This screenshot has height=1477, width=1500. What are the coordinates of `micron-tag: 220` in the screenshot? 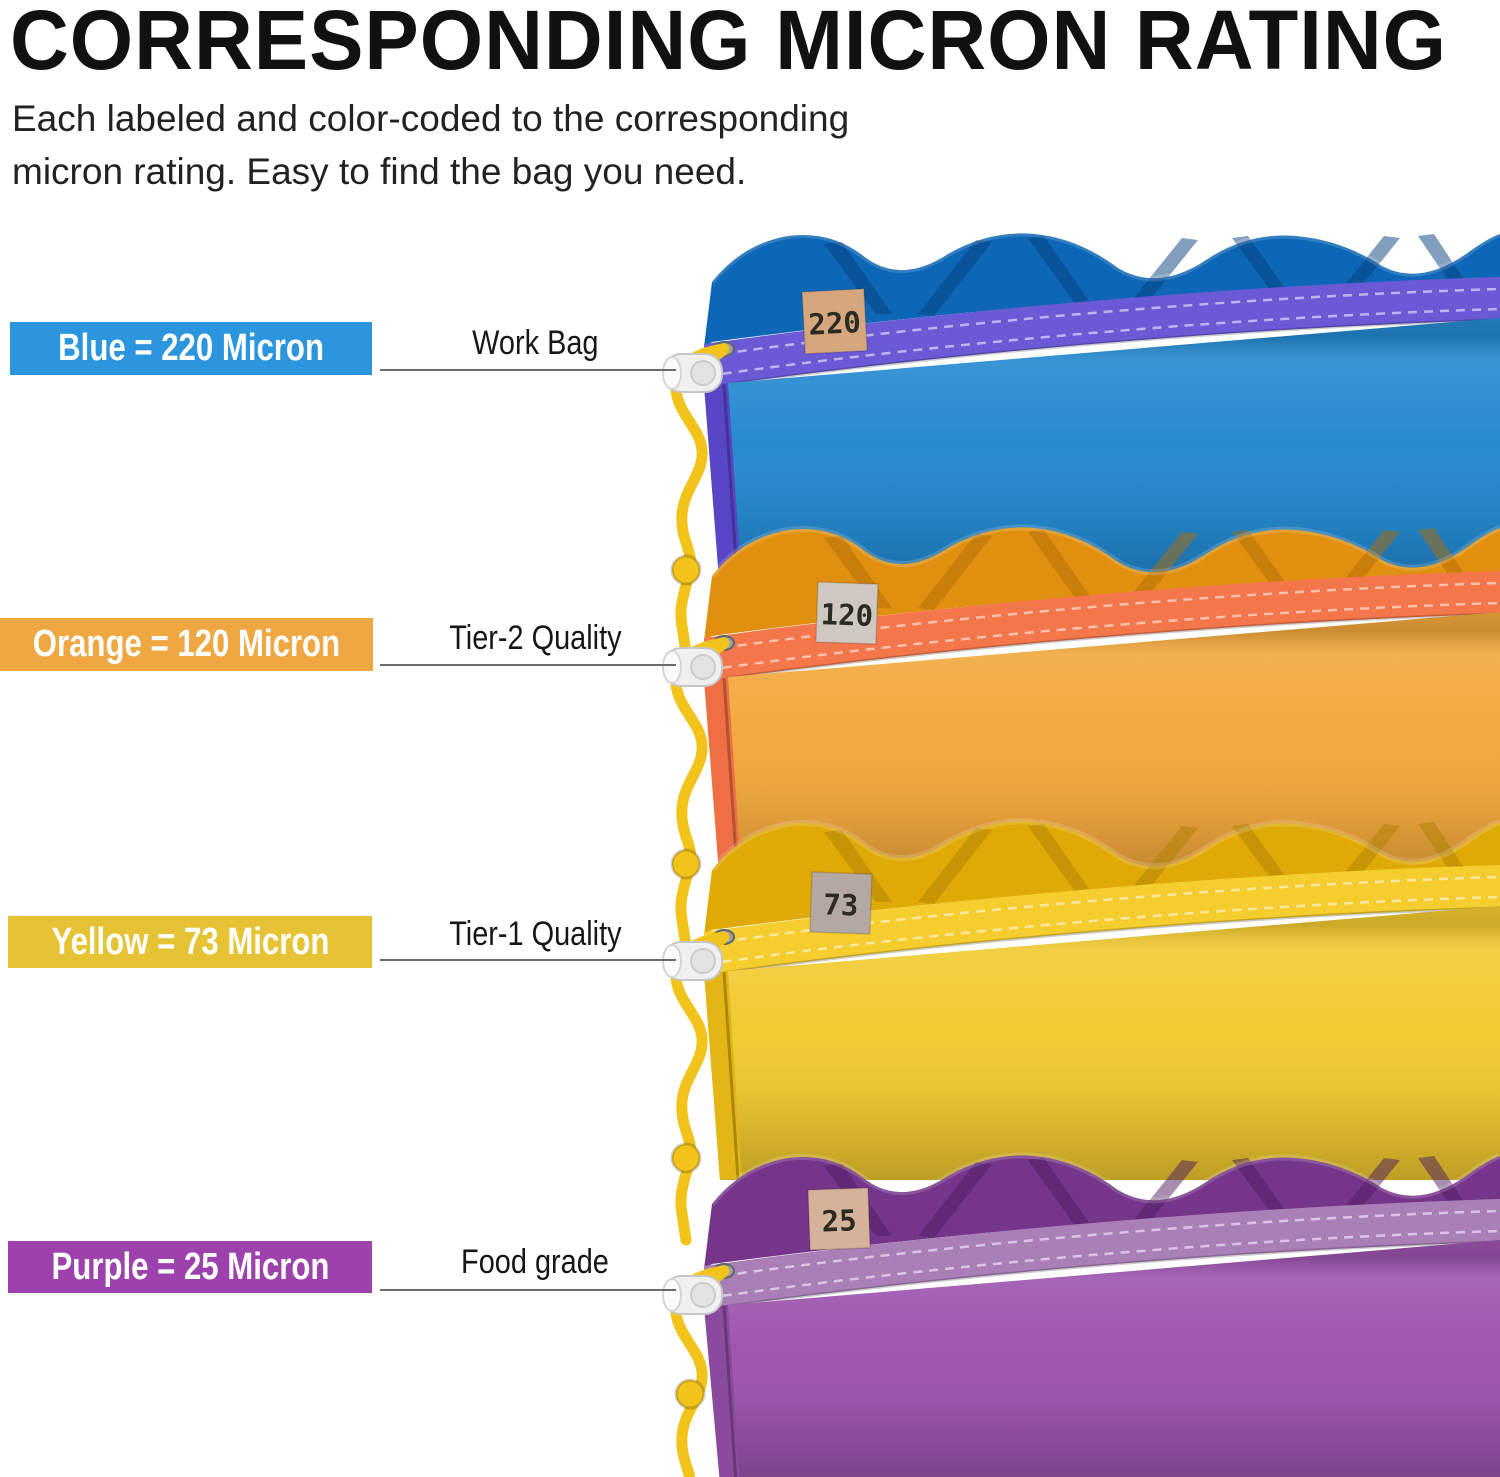 It's located at (834, 321).